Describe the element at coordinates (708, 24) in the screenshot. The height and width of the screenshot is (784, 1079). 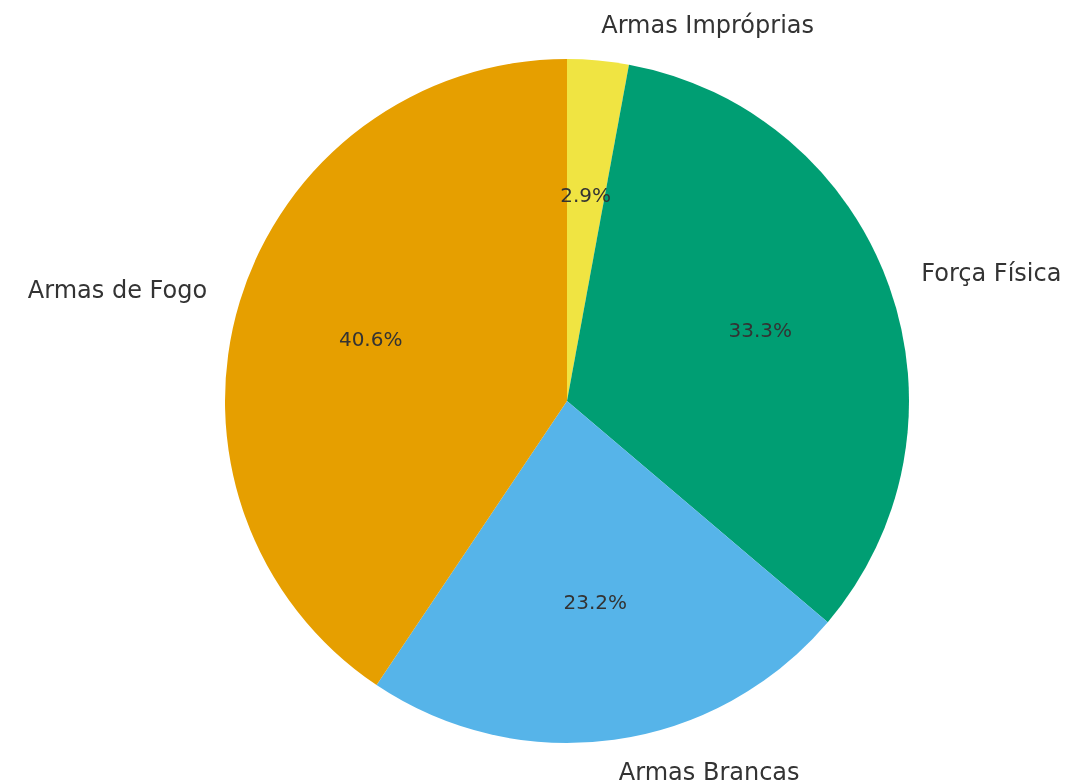
I see `slice-label: Armas Impróprias` at that location.